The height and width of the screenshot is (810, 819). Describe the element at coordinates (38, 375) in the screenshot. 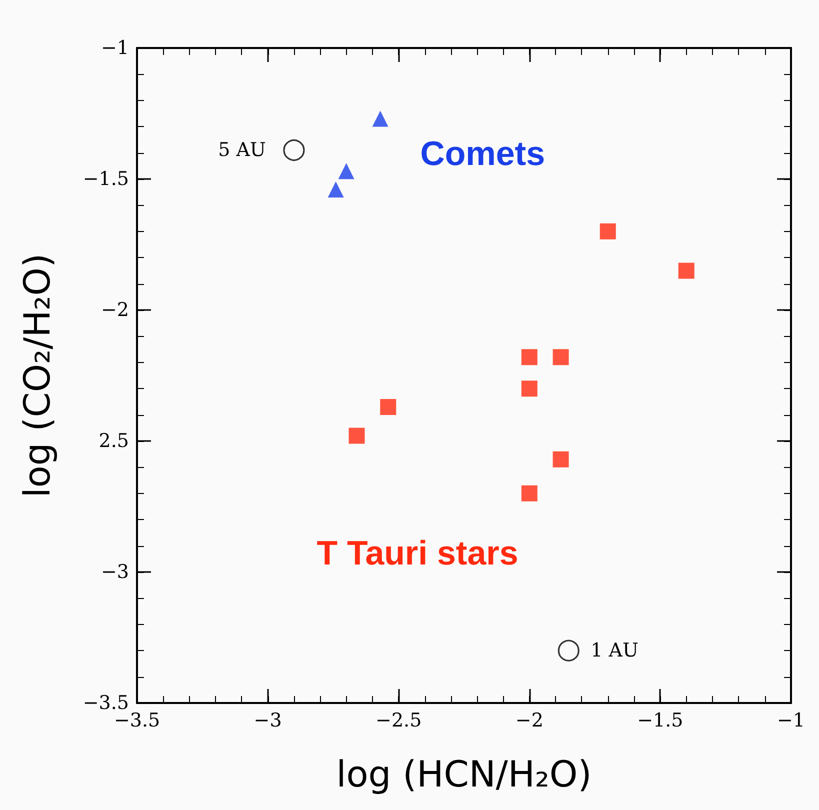

I see `y-axis-title: log (CO₂/H₂O)` at that location.